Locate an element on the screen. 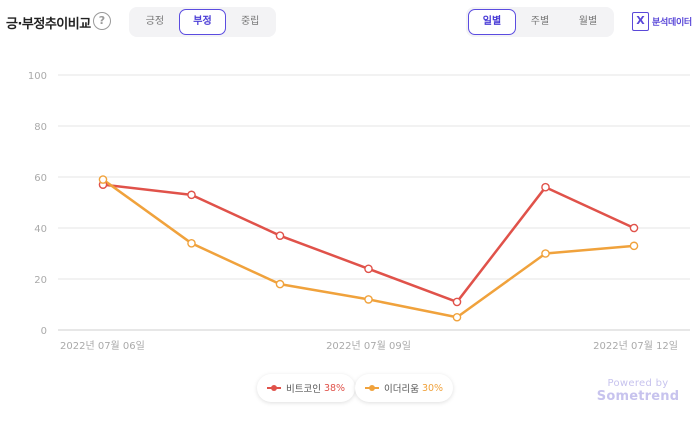 Image resolution: width=700 pixels, height=424 pixels. legend-name: 이더리움 is located at coordinates (401, 389).